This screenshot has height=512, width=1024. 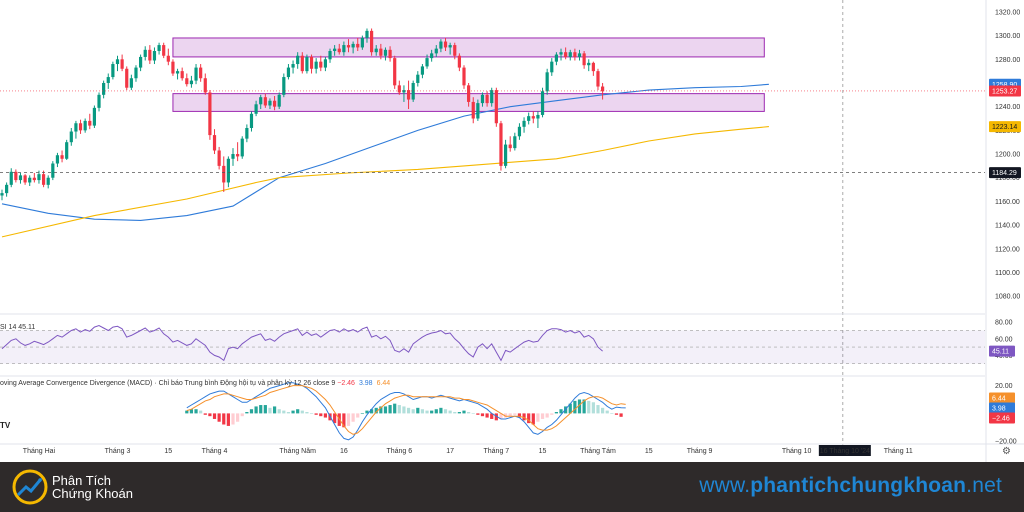 I want to click on website-url: www.phantichchungkhoan.net, so click(x=850, y=486).